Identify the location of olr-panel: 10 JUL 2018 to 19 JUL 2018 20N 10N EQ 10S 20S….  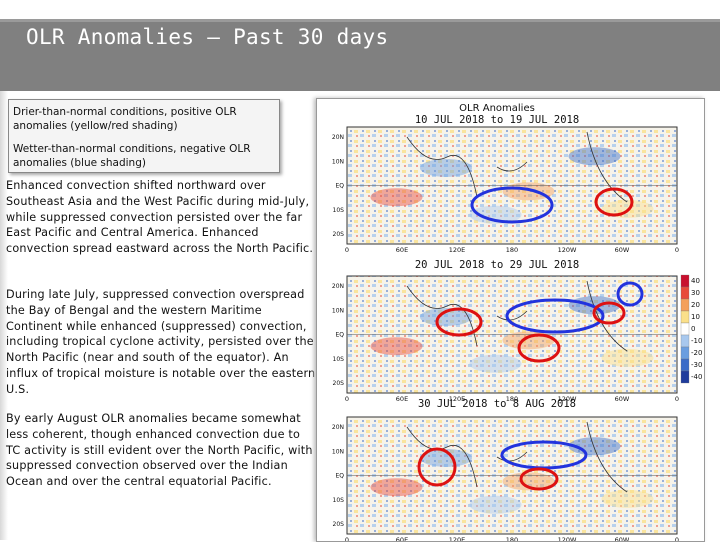
(505, 184).